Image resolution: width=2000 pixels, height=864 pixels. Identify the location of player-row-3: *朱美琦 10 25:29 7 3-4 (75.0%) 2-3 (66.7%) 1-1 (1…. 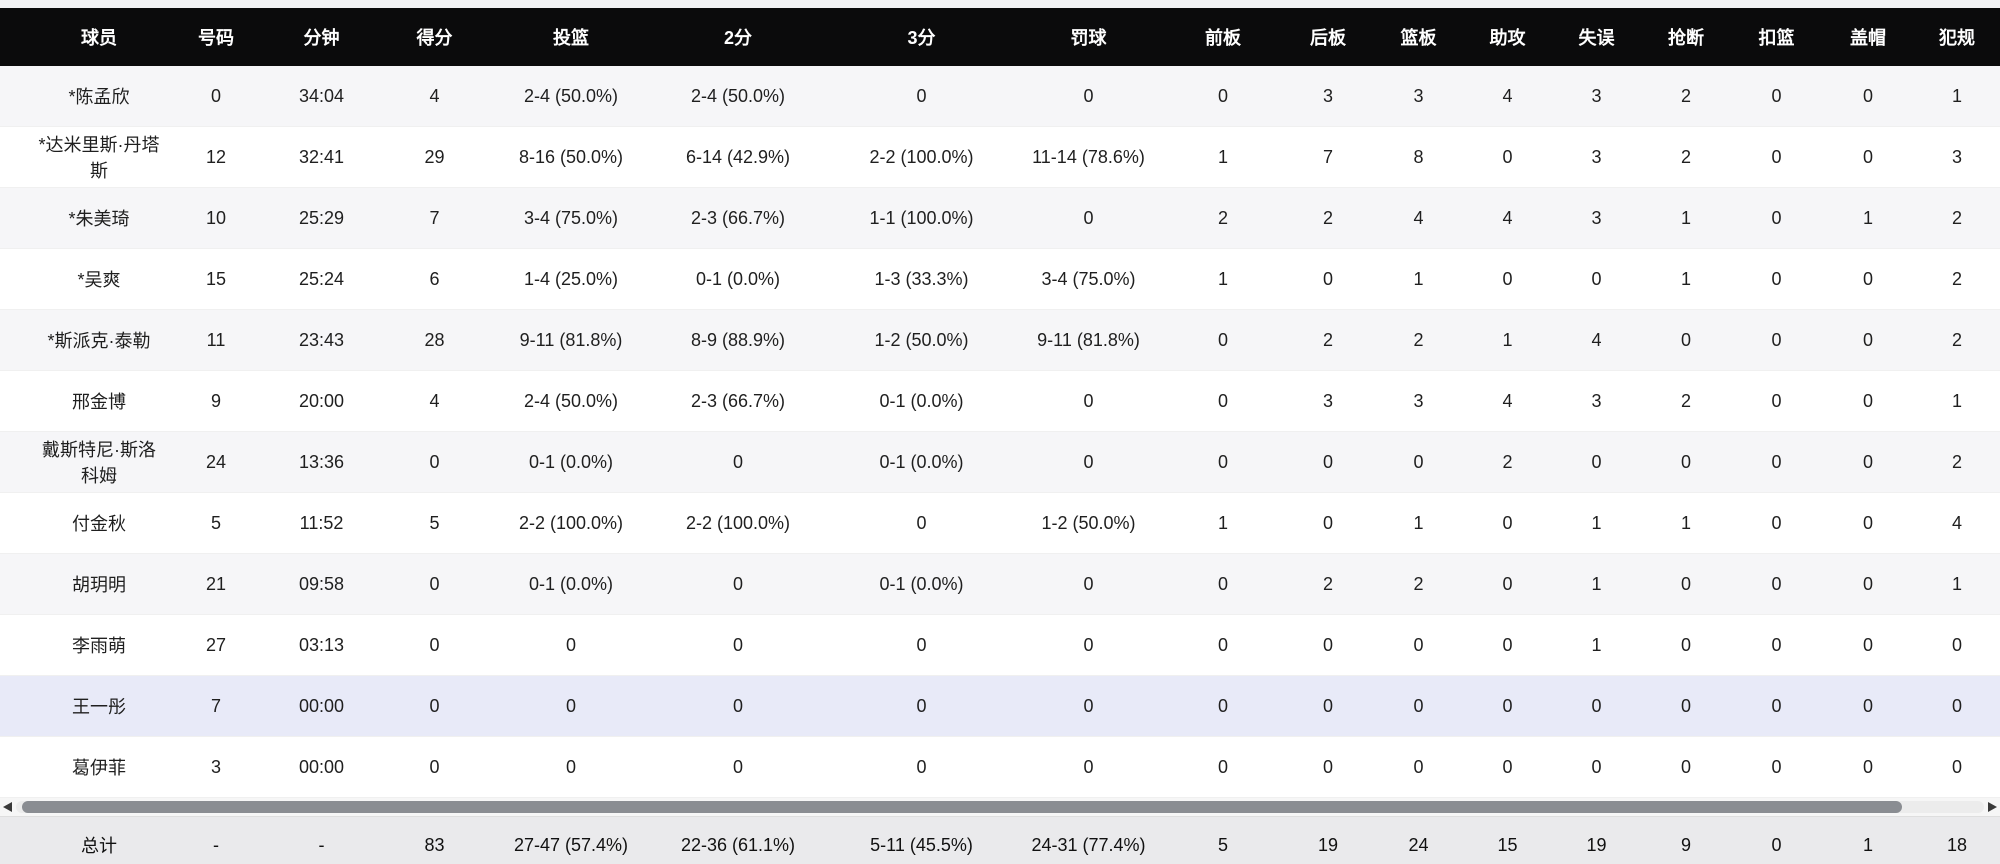
(1000, 218).